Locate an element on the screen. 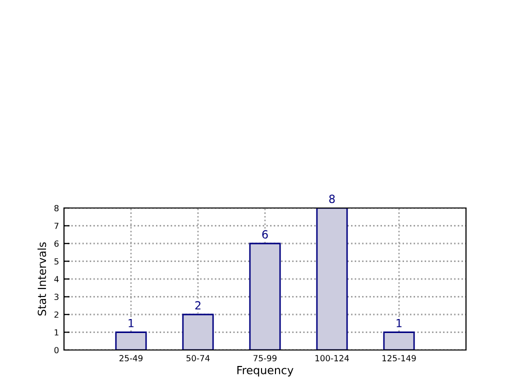  y-tick-label: 4 is located at coordinates (56, 279).